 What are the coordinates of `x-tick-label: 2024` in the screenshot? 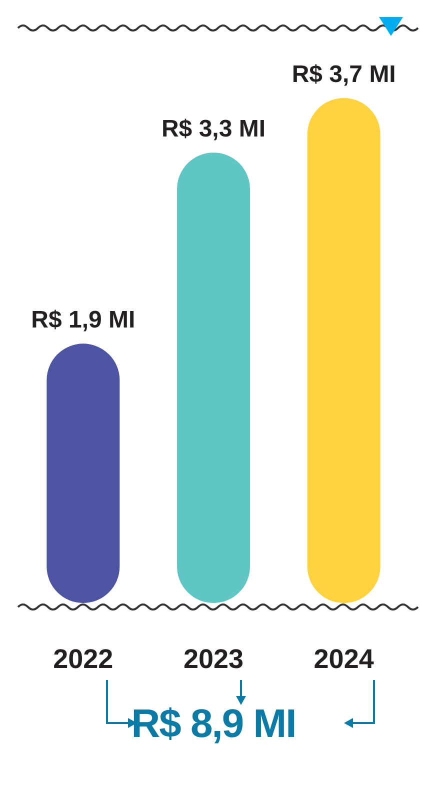 It's located at (344, 659).